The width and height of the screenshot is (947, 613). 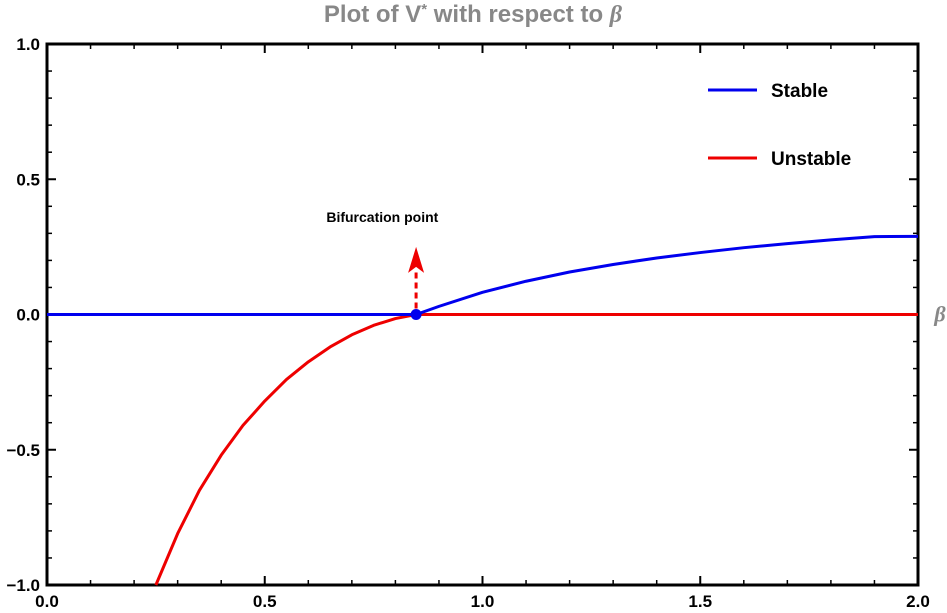 What do you see at coordinates (918, 601) in the screenshot?
I see `x-tick-label: 2.0` at bounding box center [918, 601].